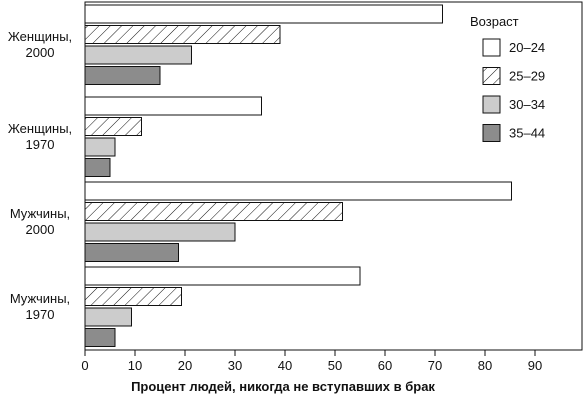  What do you see at coordinates (138, 55) in the screenshot?
I see `bar-c0-s2` at bounding box center [138, 55].